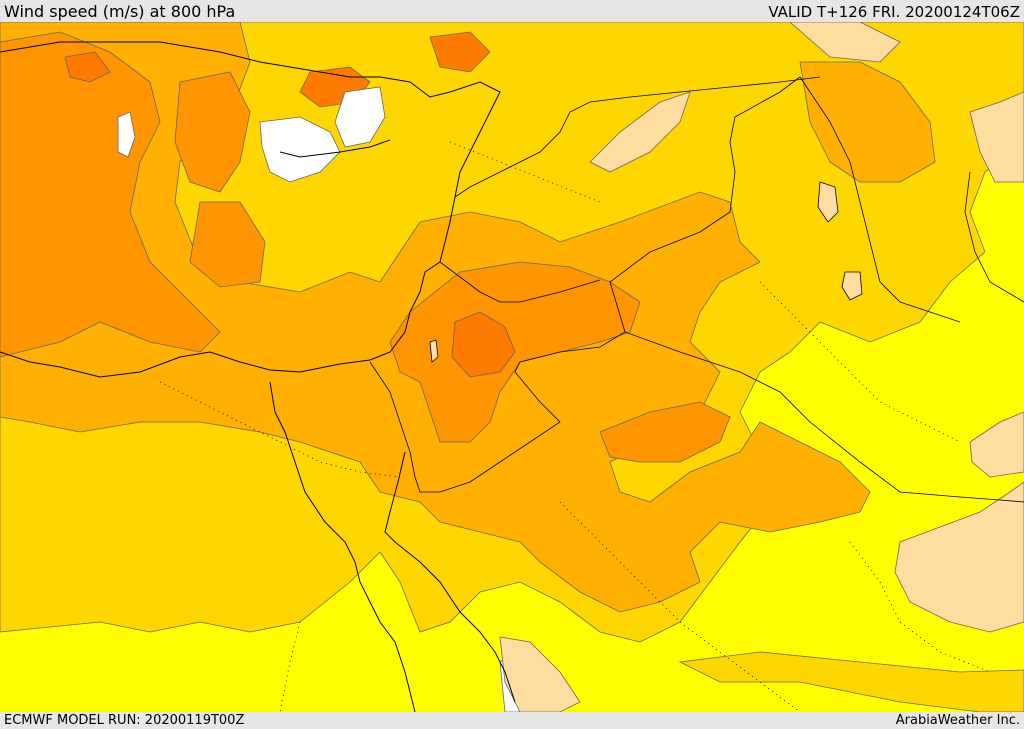  I want to click on band-calm-west, so click(126, 134).